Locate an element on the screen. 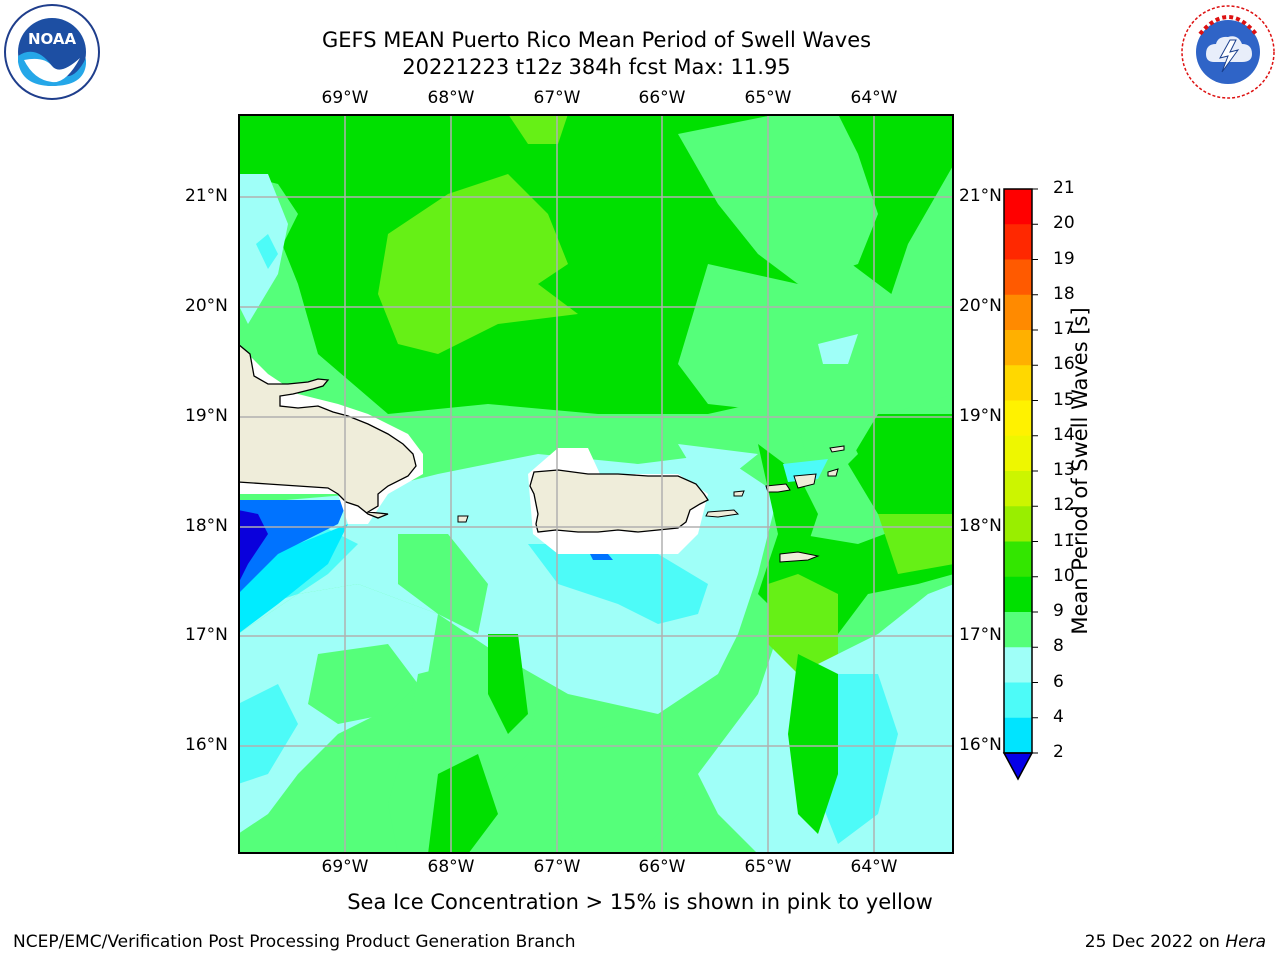 Image resolution: width=1280 pixels, height=960 pixels. footer-date-text: 25 Dec 2022 on is located at coordinates (1155, 942).